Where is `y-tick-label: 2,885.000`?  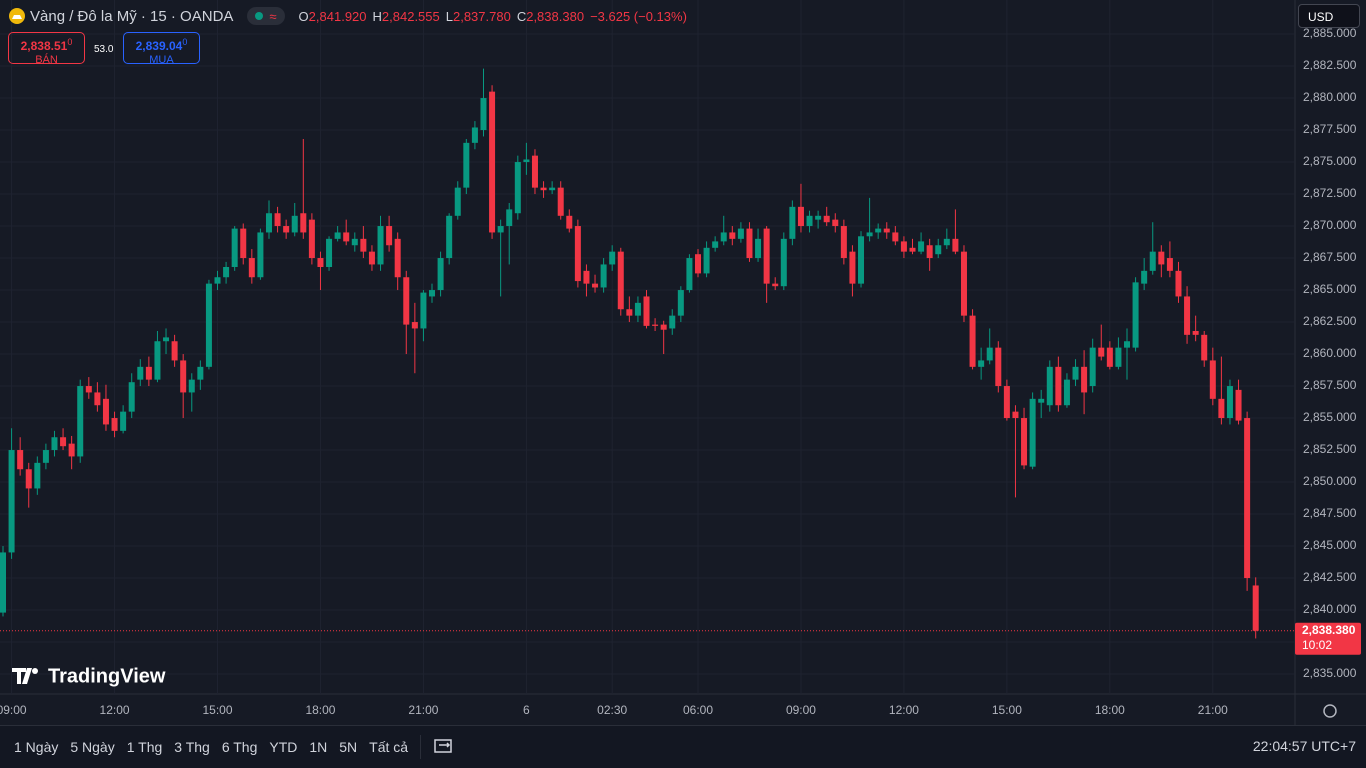 y-tick-label: 2,885.000 is located at coordinates (1330, 33).